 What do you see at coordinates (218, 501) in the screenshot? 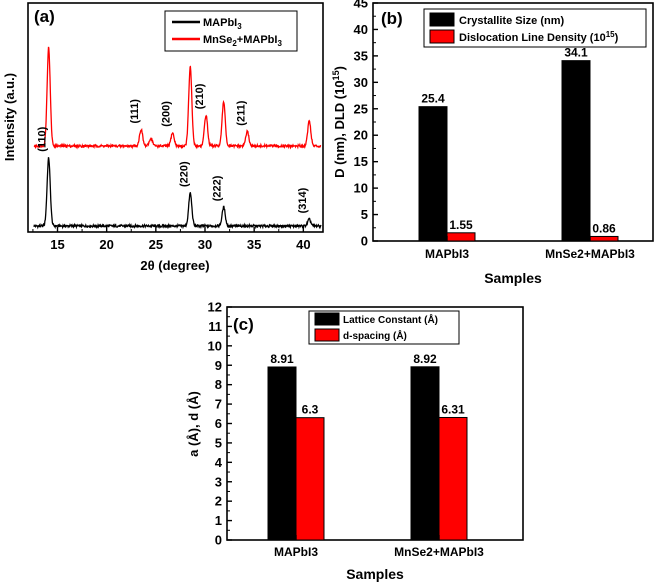
I see `y-tick-label: 2` at bounding box center [218, 501].